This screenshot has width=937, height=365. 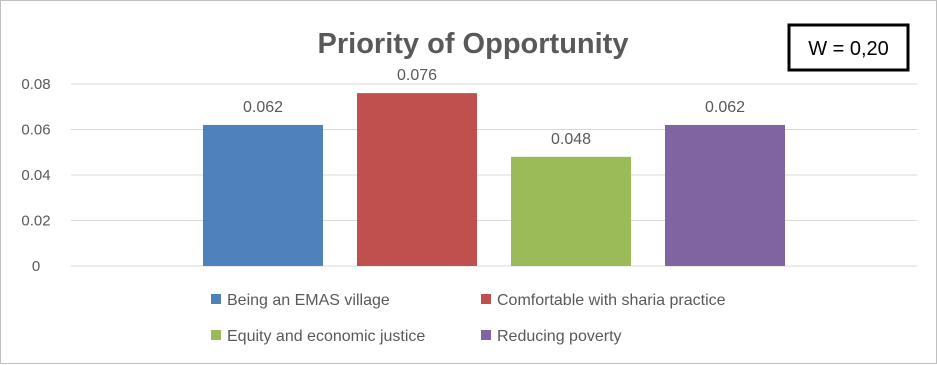 What do you see at coordinates (308, 300) in the screenshot?
I see `legend-label: Being an EMAS village` at bounding box center [308, 300].